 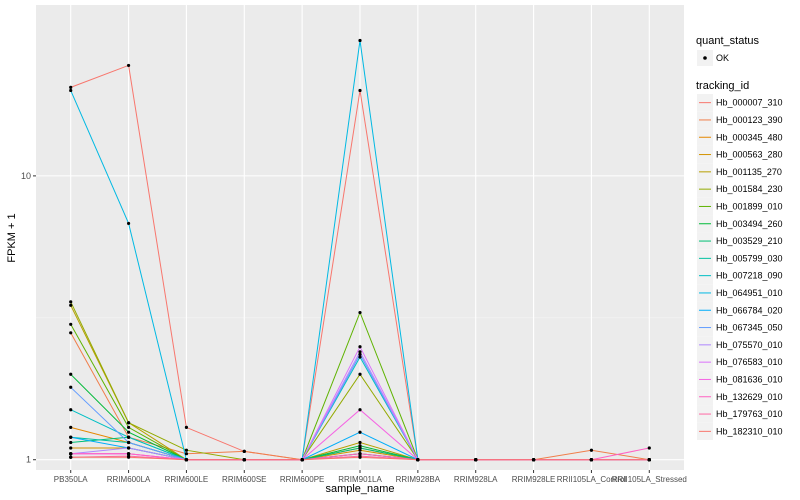 I want to click on x-tick-label: RRII105LA_Stressed, so click(x=649, y=479).